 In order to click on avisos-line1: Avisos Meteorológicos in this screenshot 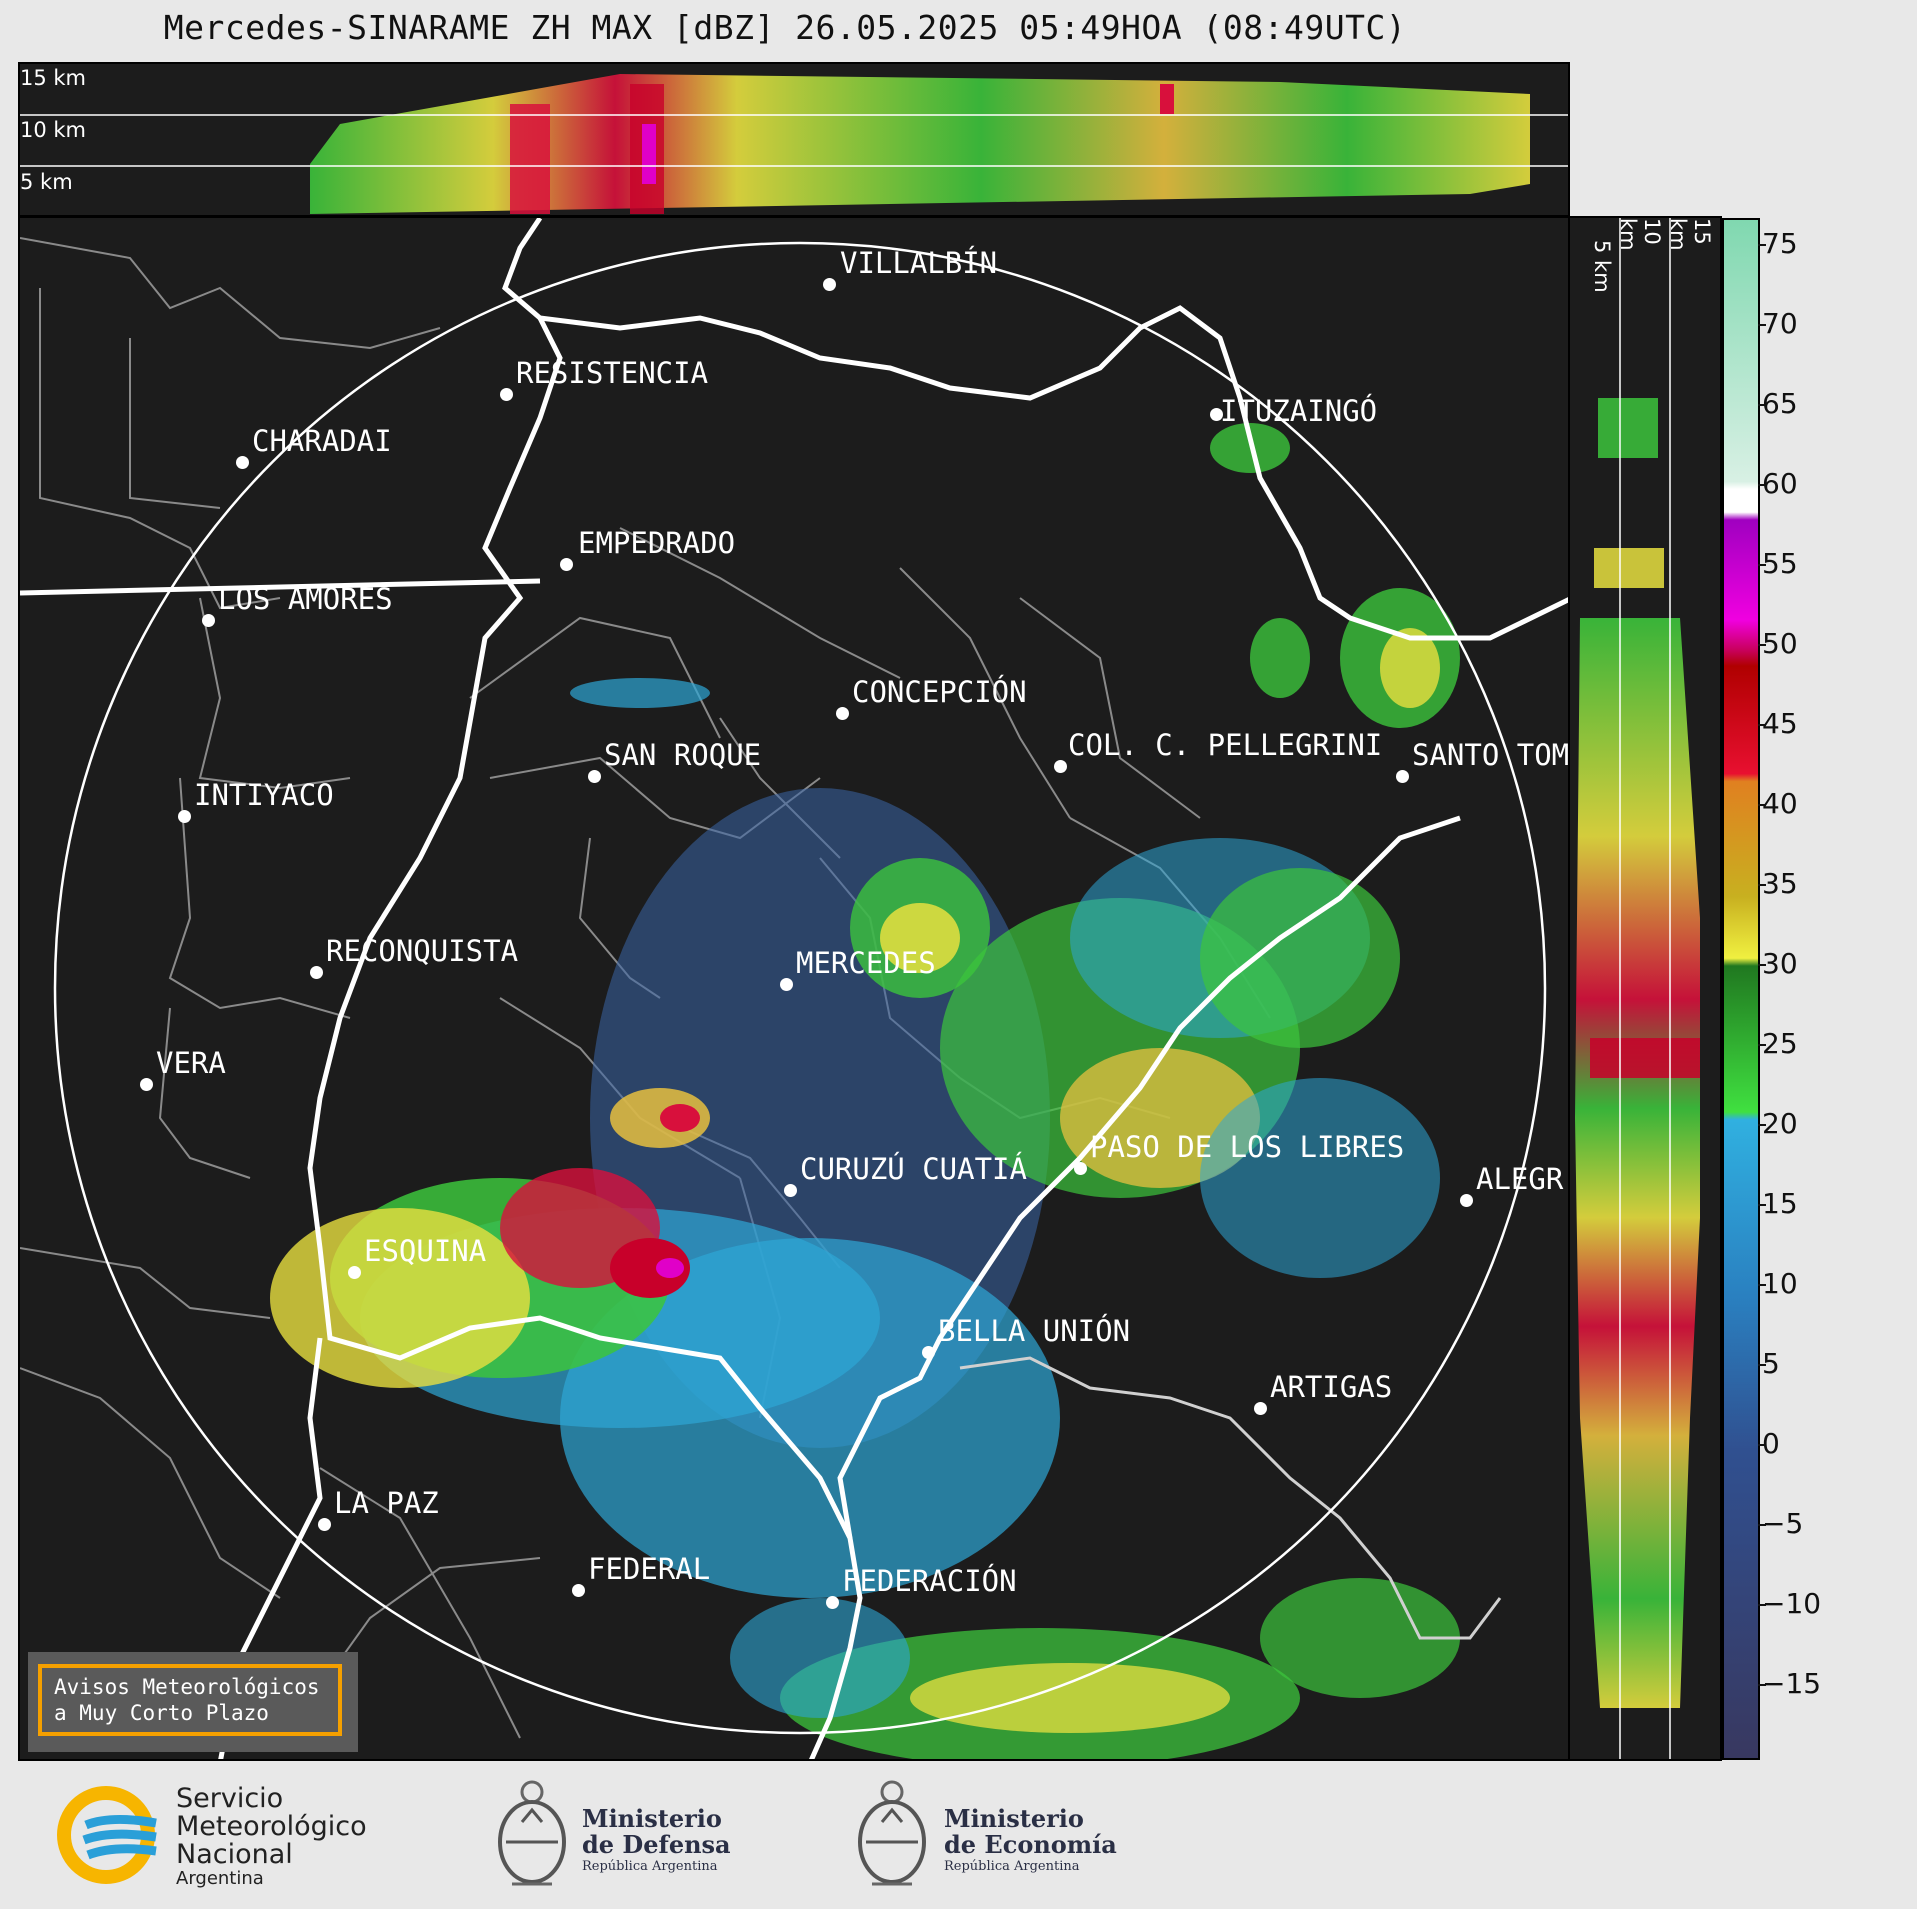, I will do `click(187, 1687)`.